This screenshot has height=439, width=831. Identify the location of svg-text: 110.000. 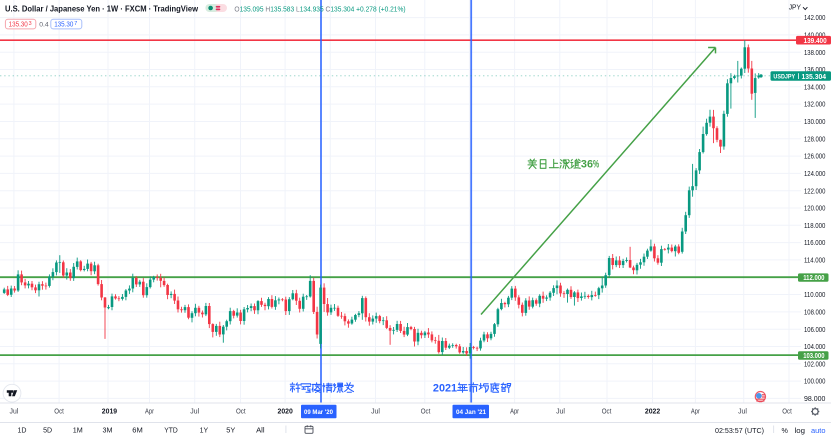
(814, 295).